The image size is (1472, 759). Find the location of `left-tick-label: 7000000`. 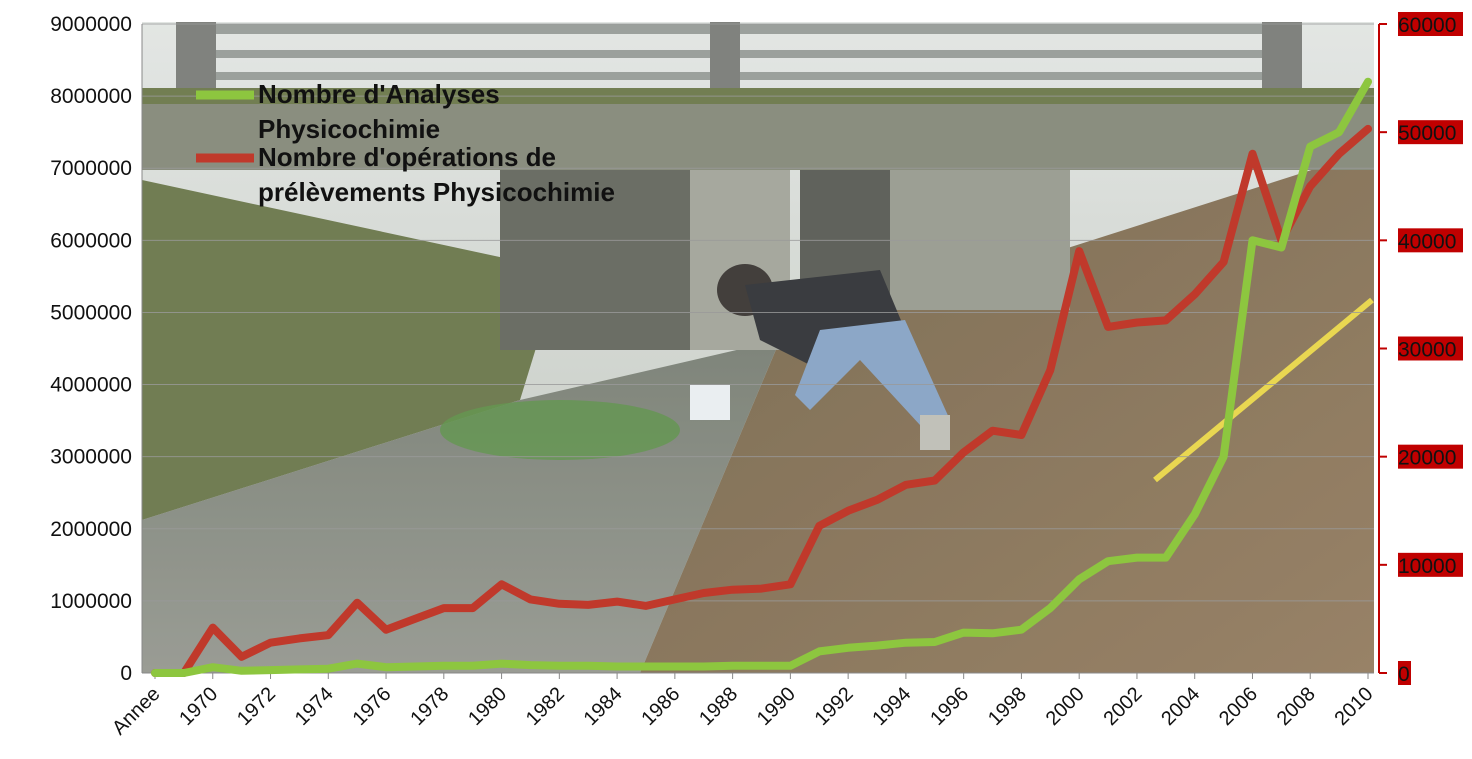

left-tick-label: 7000000 is located at coordinates (91, 168).